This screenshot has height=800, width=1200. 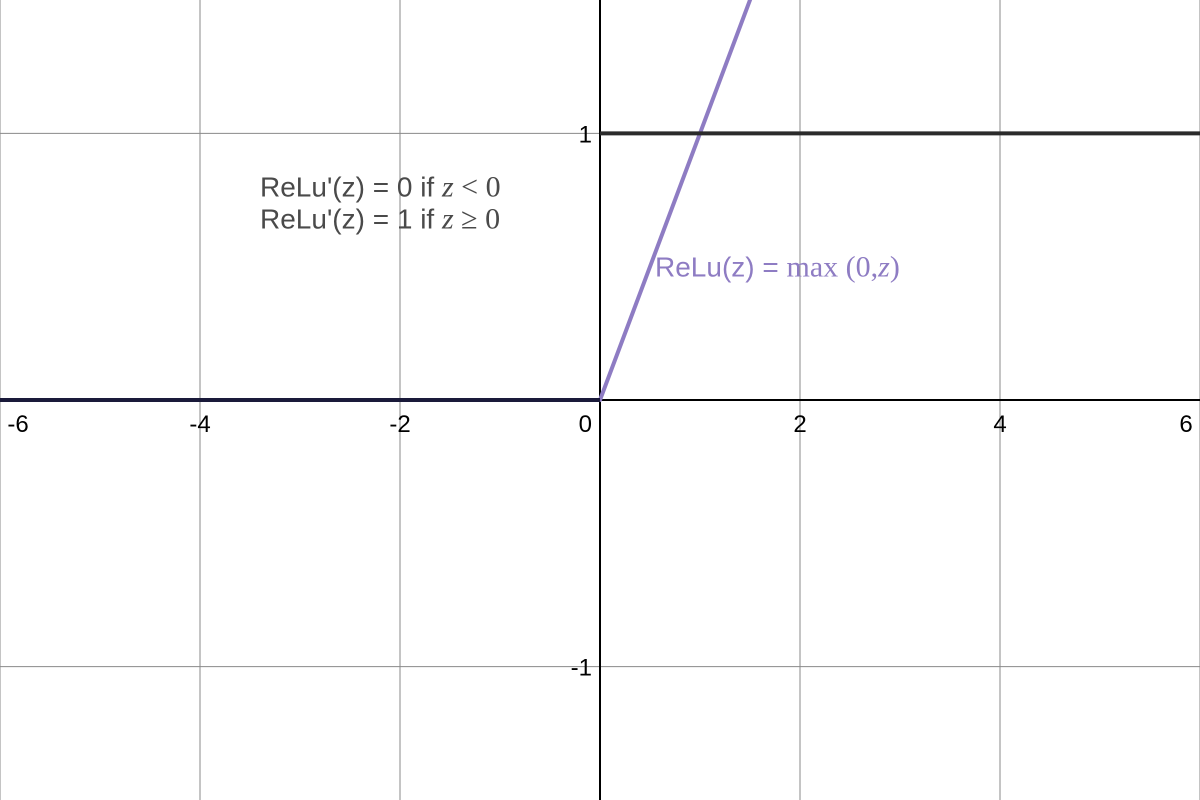 I want to click on x-tick-label: 4, so click(x=999, y=424).